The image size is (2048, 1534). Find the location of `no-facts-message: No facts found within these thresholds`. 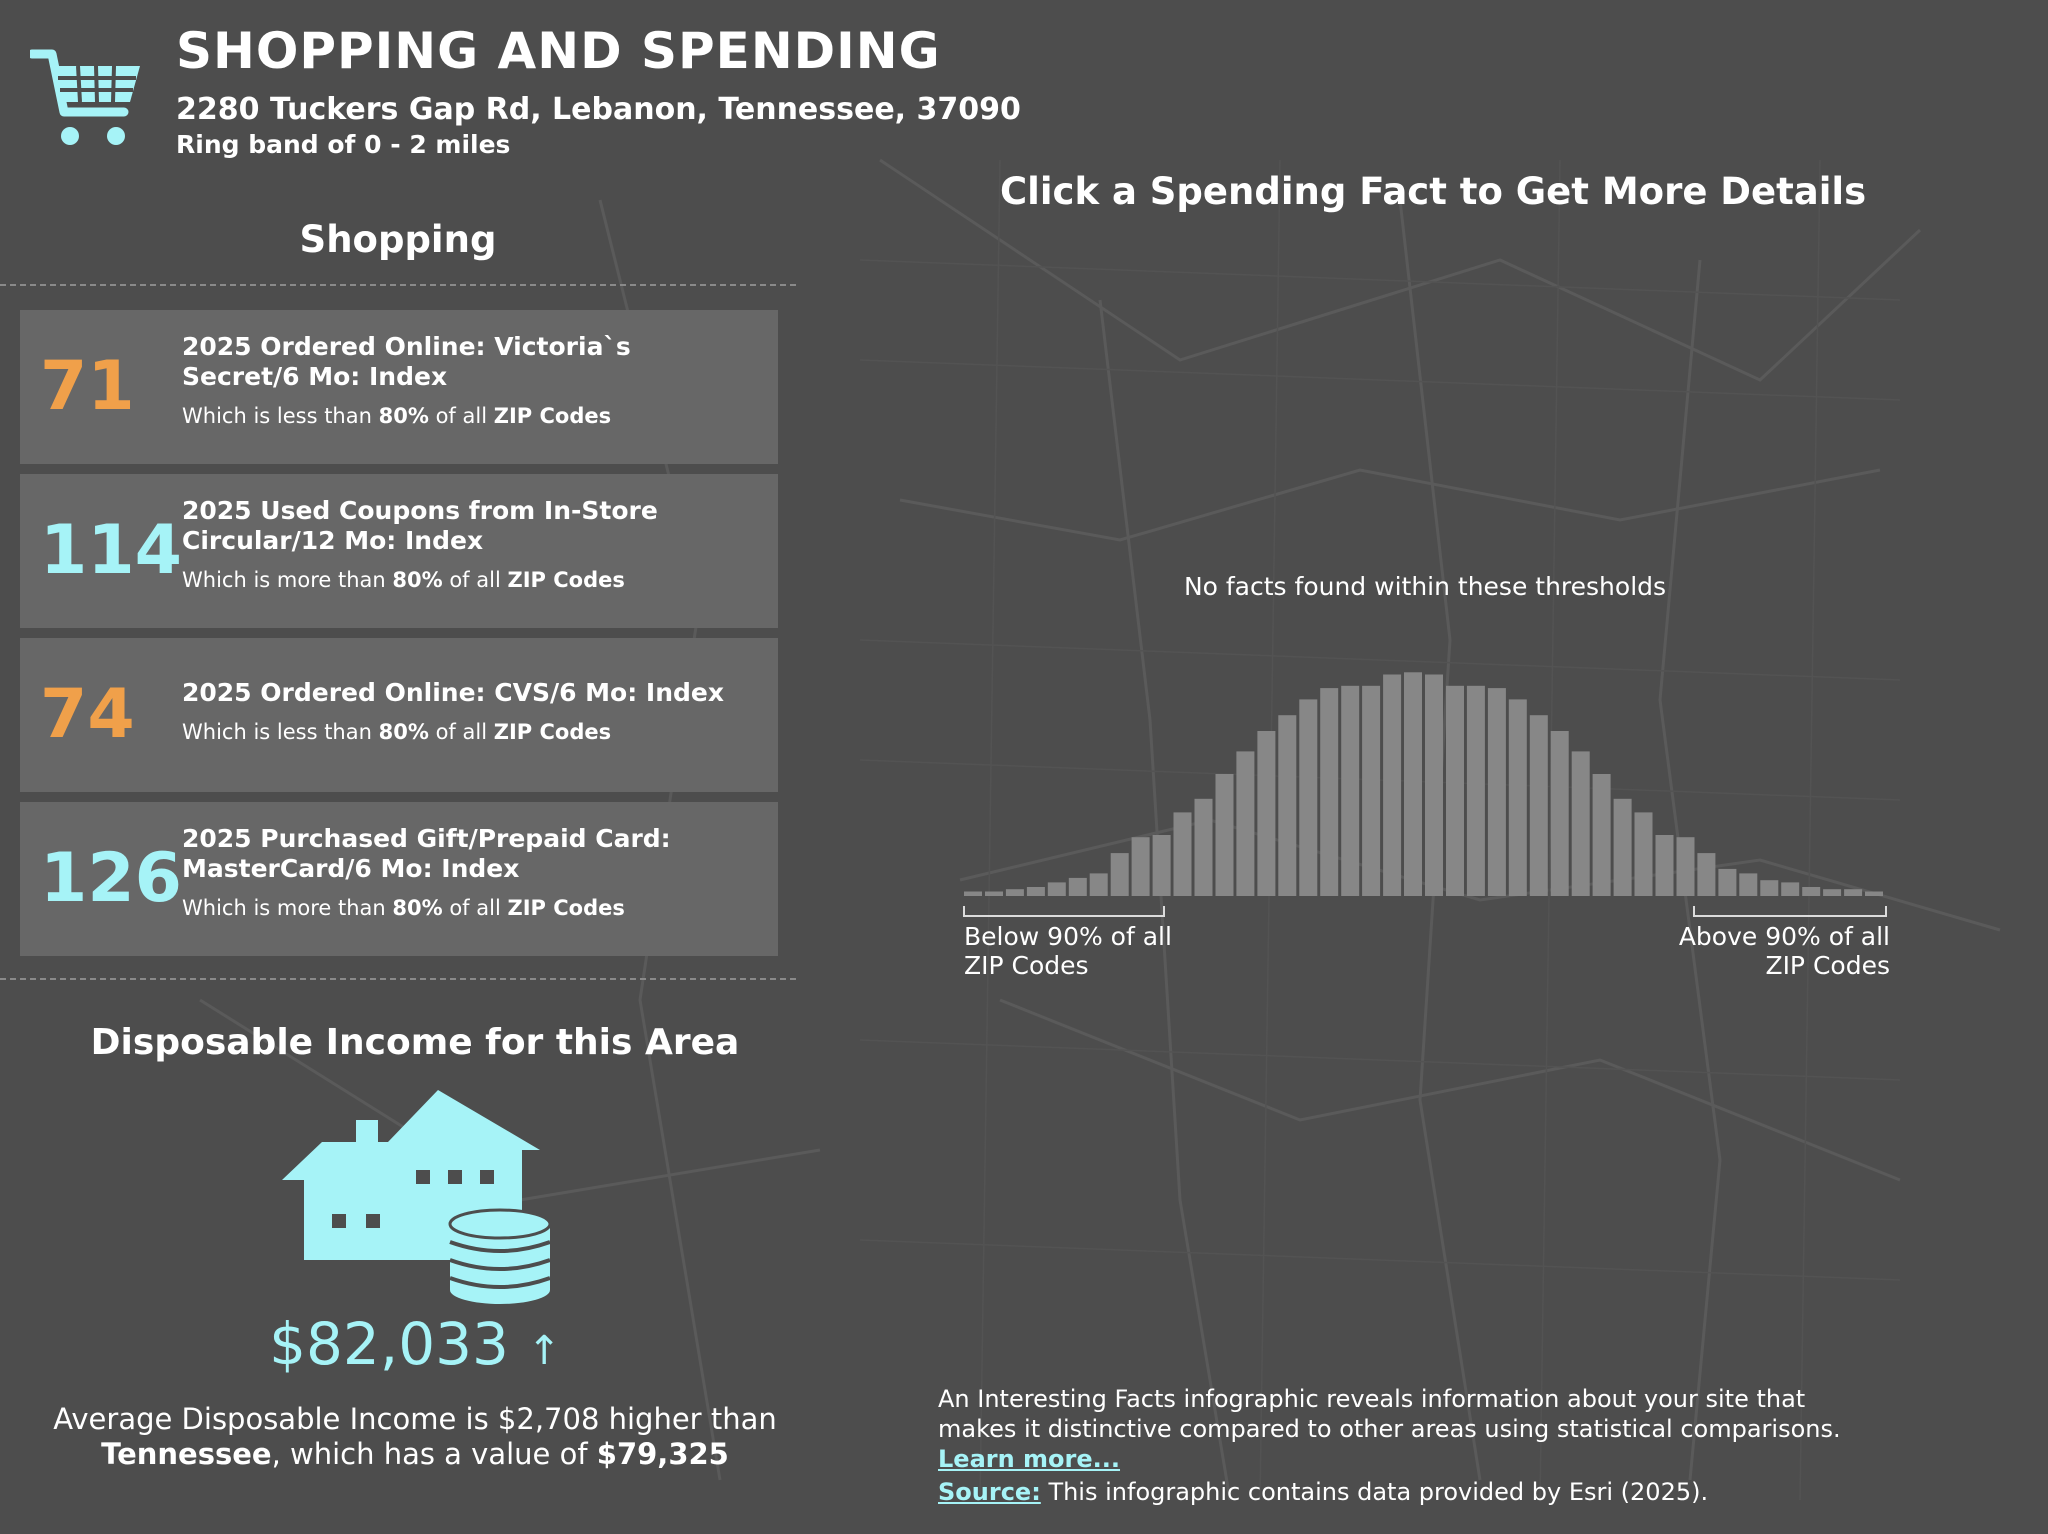

no-facts-message: No facts found within these thresholds is located at coordinates (1425, 586).